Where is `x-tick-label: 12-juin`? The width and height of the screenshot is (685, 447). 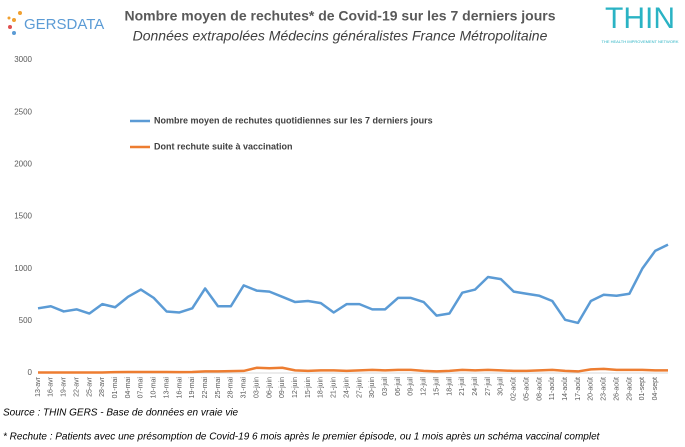 x-tick-label: 12-juin is located at coordinates (295, 387).